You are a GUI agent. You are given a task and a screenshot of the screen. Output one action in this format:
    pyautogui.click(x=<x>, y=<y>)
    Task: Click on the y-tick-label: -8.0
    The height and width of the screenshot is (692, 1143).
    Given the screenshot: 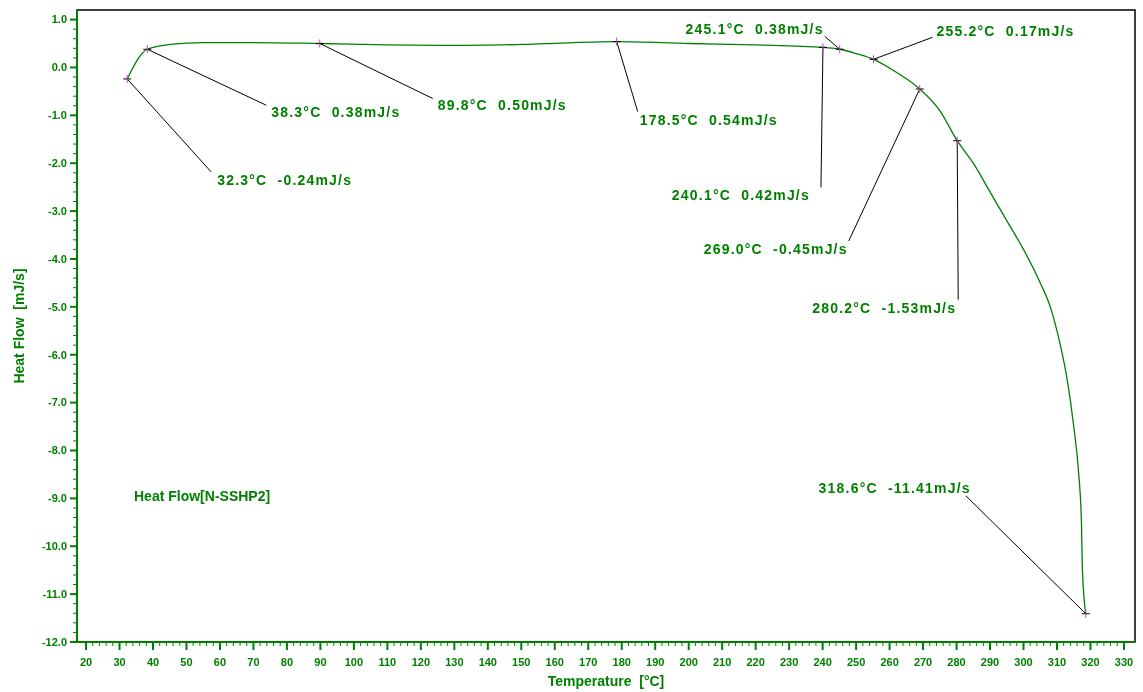 What is the action you would take?
    pyautogui.click(x=57, y=450)
    